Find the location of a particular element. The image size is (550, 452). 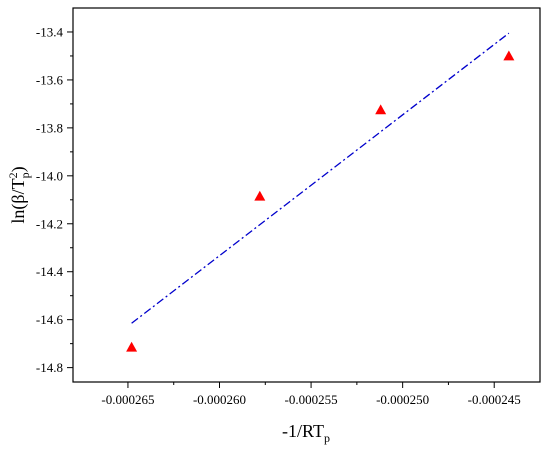

y-tick-label: -13.8 is located at coordinates (49, 127).